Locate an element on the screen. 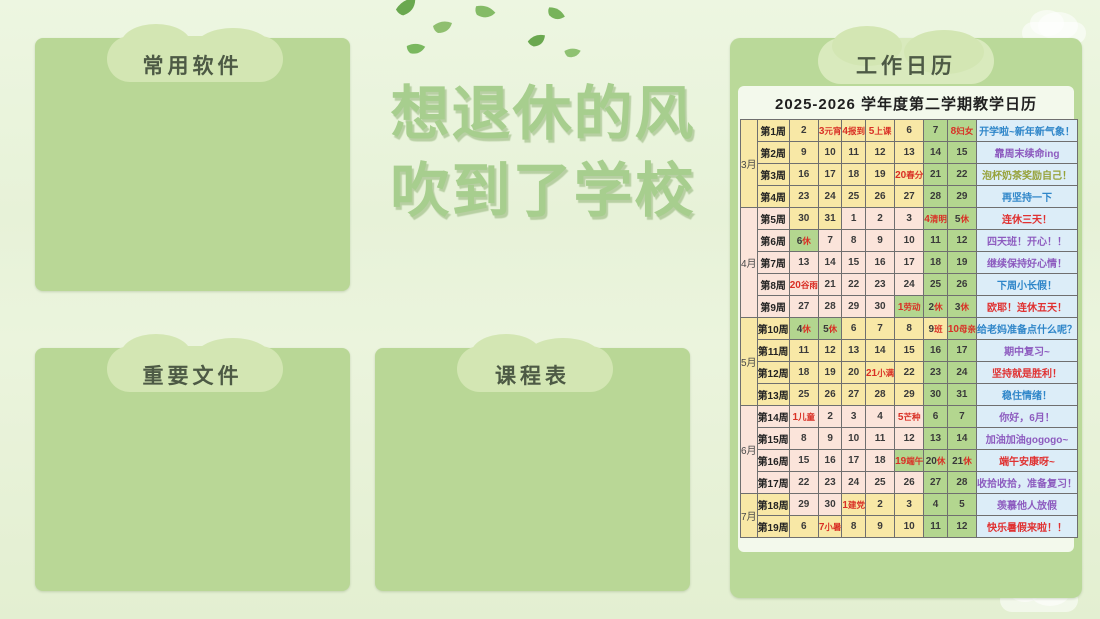 The height and width of the screenshot is (619, 1100). day-cell: 2休 is located at coordinates (935, 306).